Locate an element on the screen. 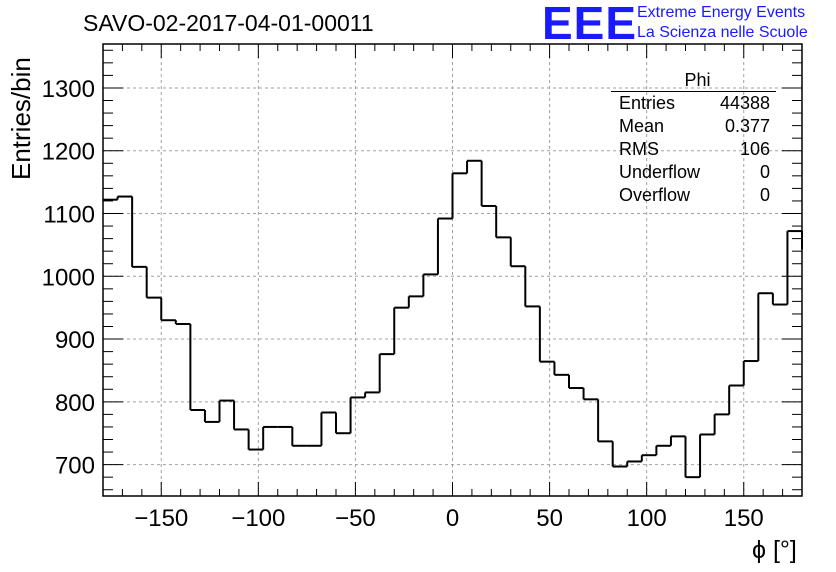 The height and width of the screenshot is (572, 836). stats-row-underflow: Underflow 0 is located at coordinates (693, 172).